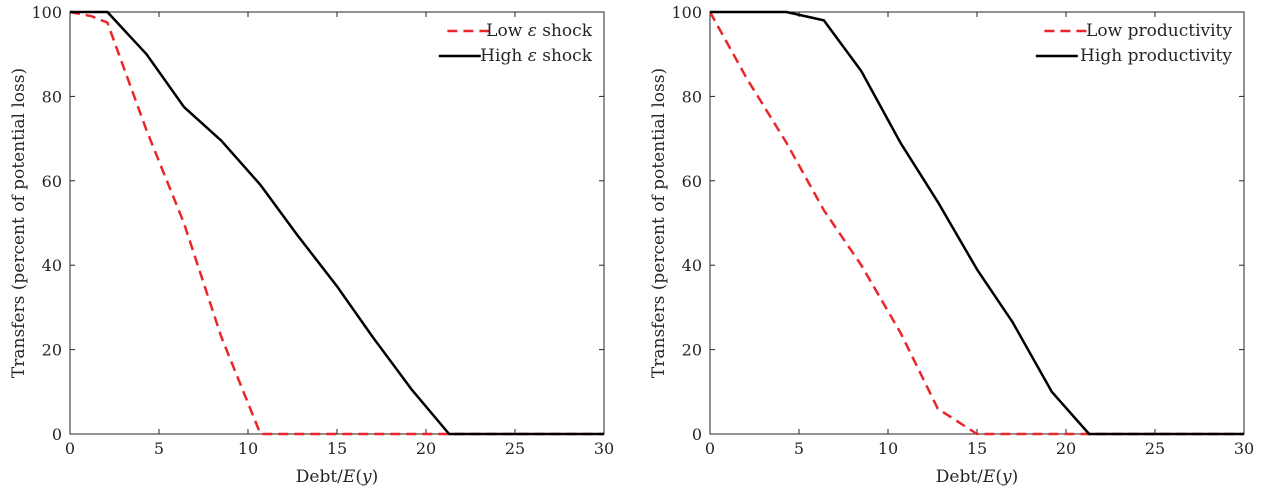 The height and width of the screenshot is (496, 1268). What do you see at coordinates (539, 31) in the screenshot?
I see `legend-label-1: Low ε shock` at bounding box center [539, 31].